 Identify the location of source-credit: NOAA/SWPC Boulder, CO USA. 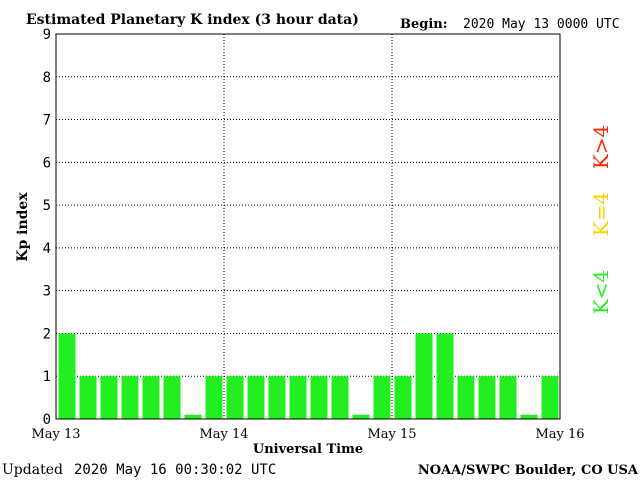
(528, 470).